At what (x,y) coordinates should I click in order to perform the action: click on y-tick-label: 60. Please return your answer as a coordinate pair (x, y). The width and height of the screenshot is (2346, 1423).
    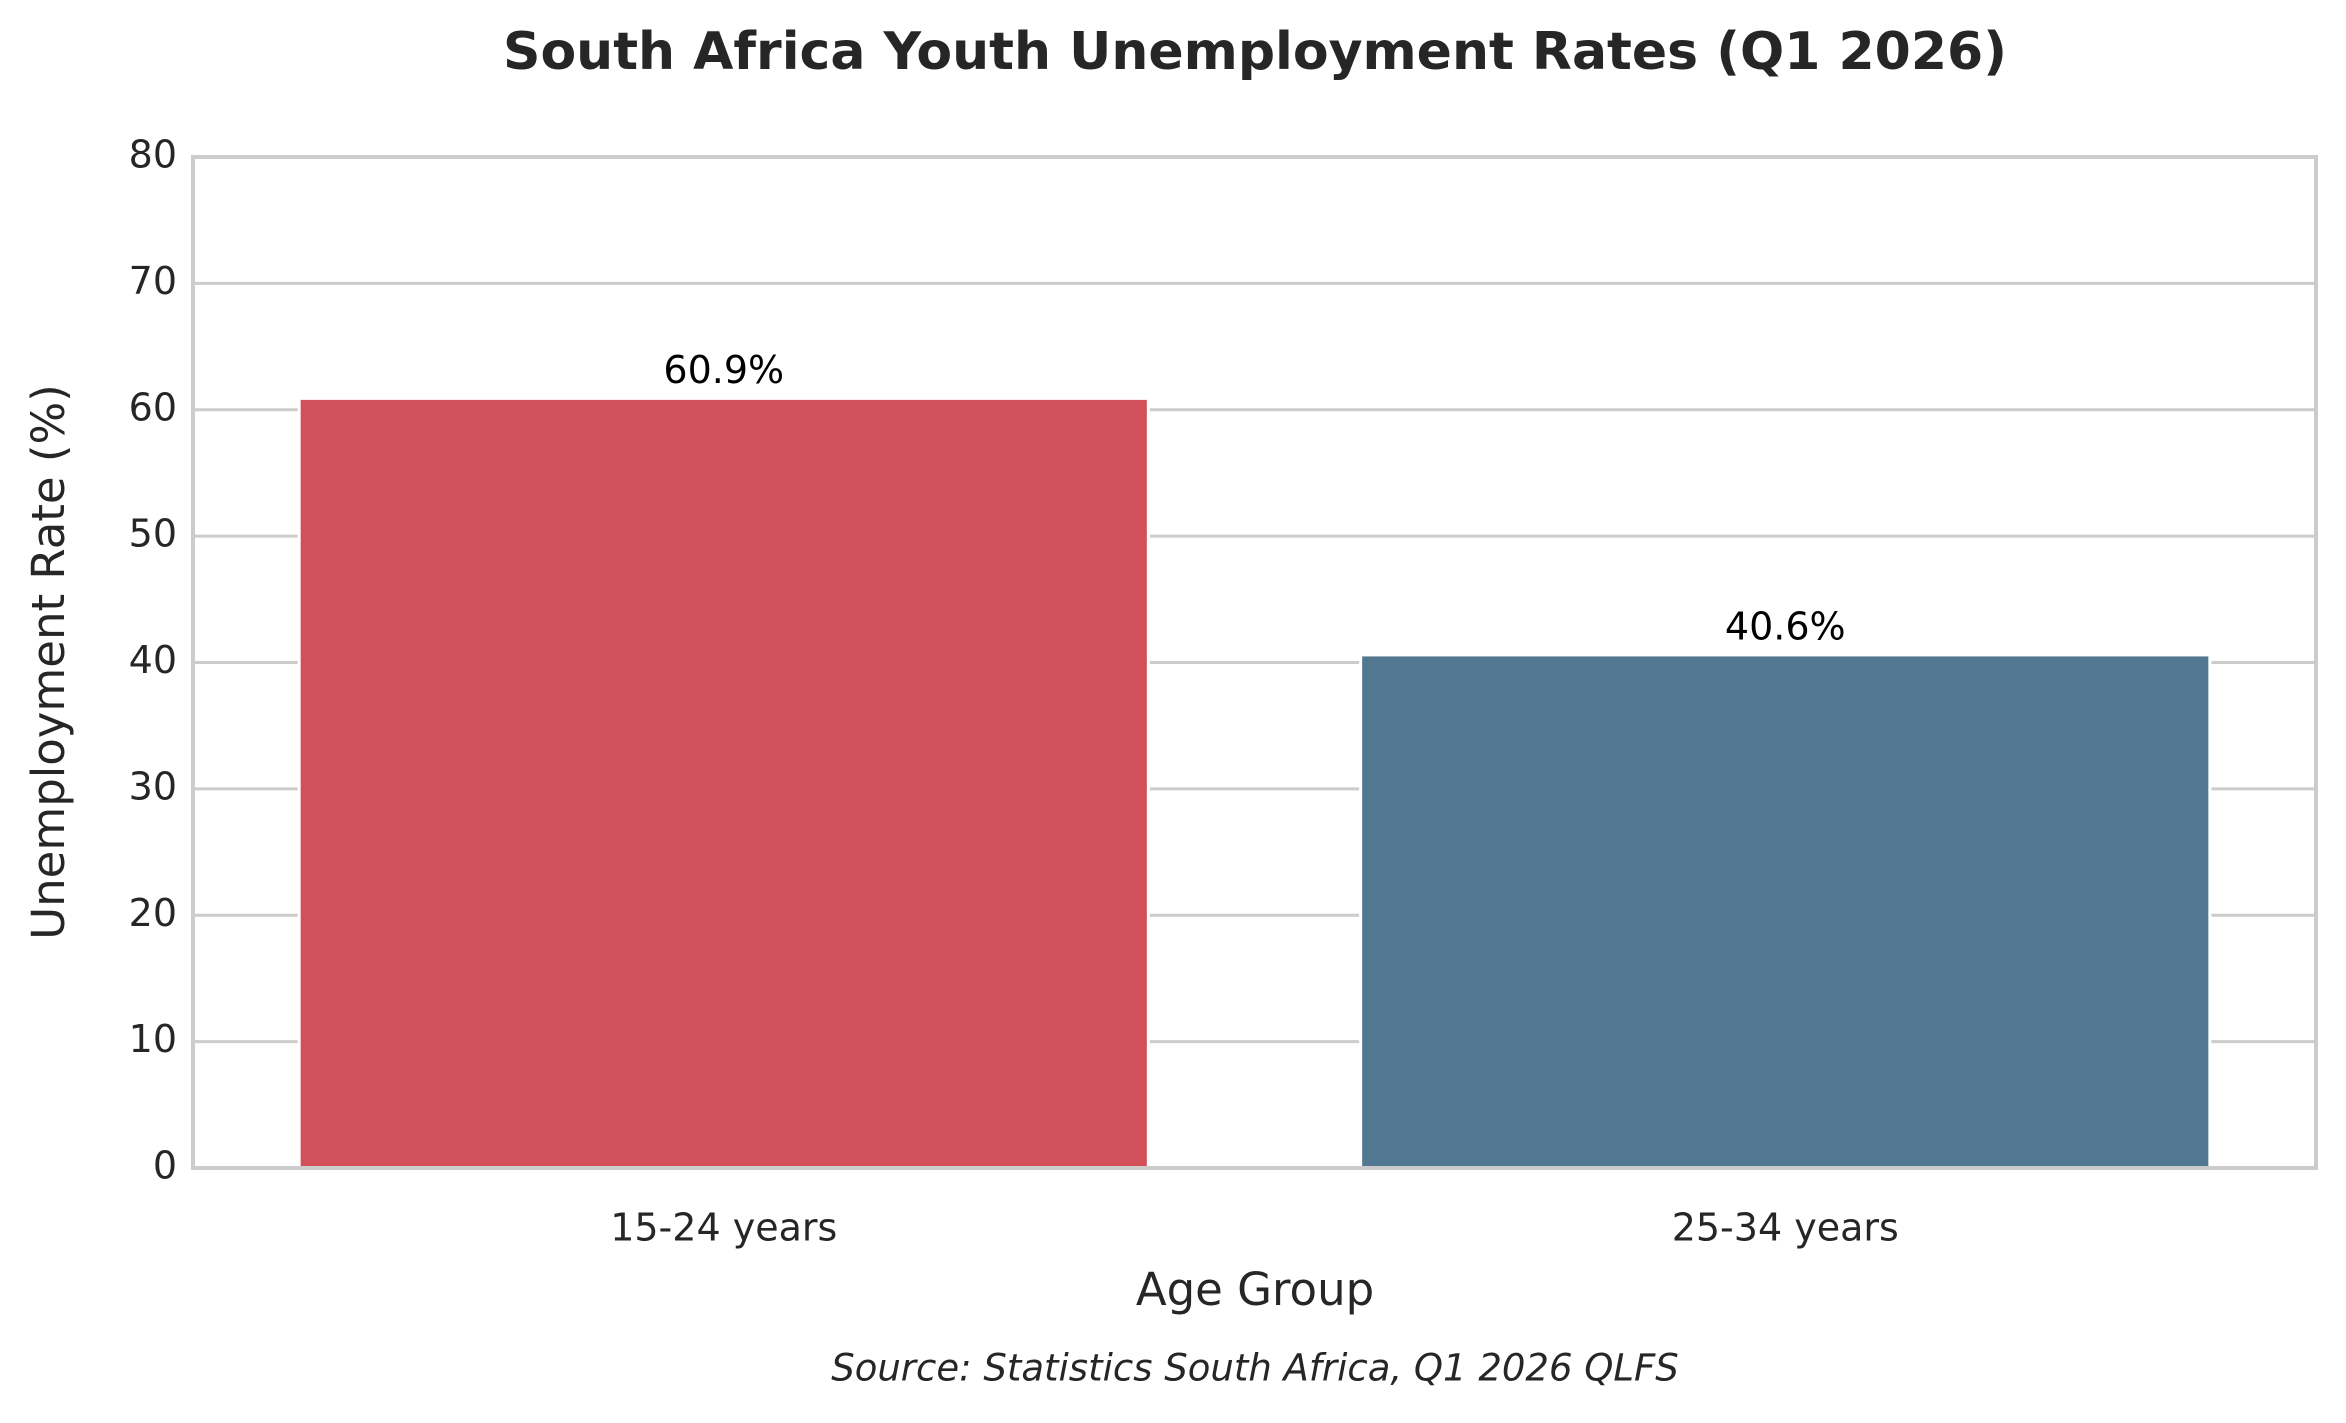
    Looking at the image, I should click on (153, 407).